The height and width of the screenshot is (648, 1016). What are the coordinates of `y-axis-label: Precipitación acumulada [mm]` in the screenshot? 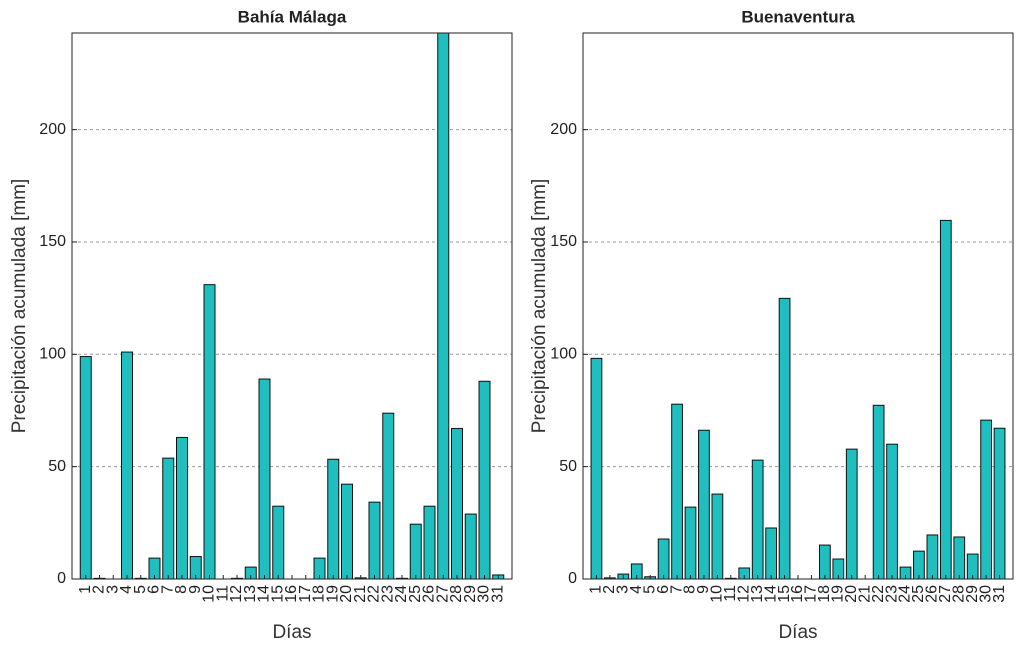 It's located at (539, 306).